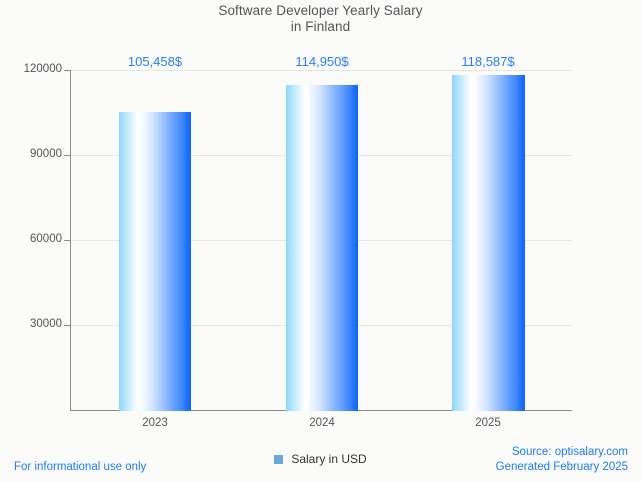  Describe the element at coordinates (322, 423) in the screenshot. I see `x-axis-label-2024: 2024` at that location.